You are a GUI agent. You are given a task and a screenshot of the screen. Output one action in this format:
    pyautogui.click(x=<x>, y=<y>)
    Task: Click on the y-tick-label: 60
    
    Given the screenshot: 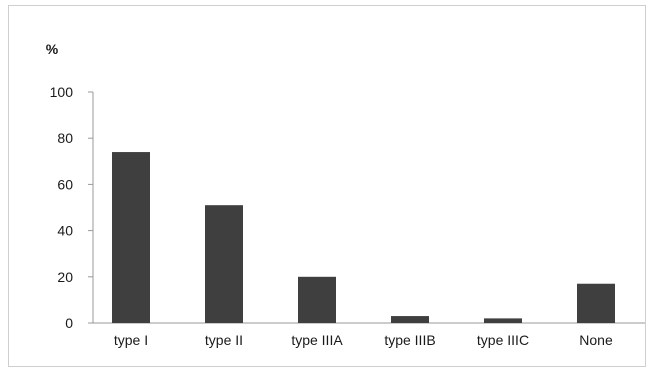 What is the action you would take?
    pyautogui.click(x=65, y=184)
    